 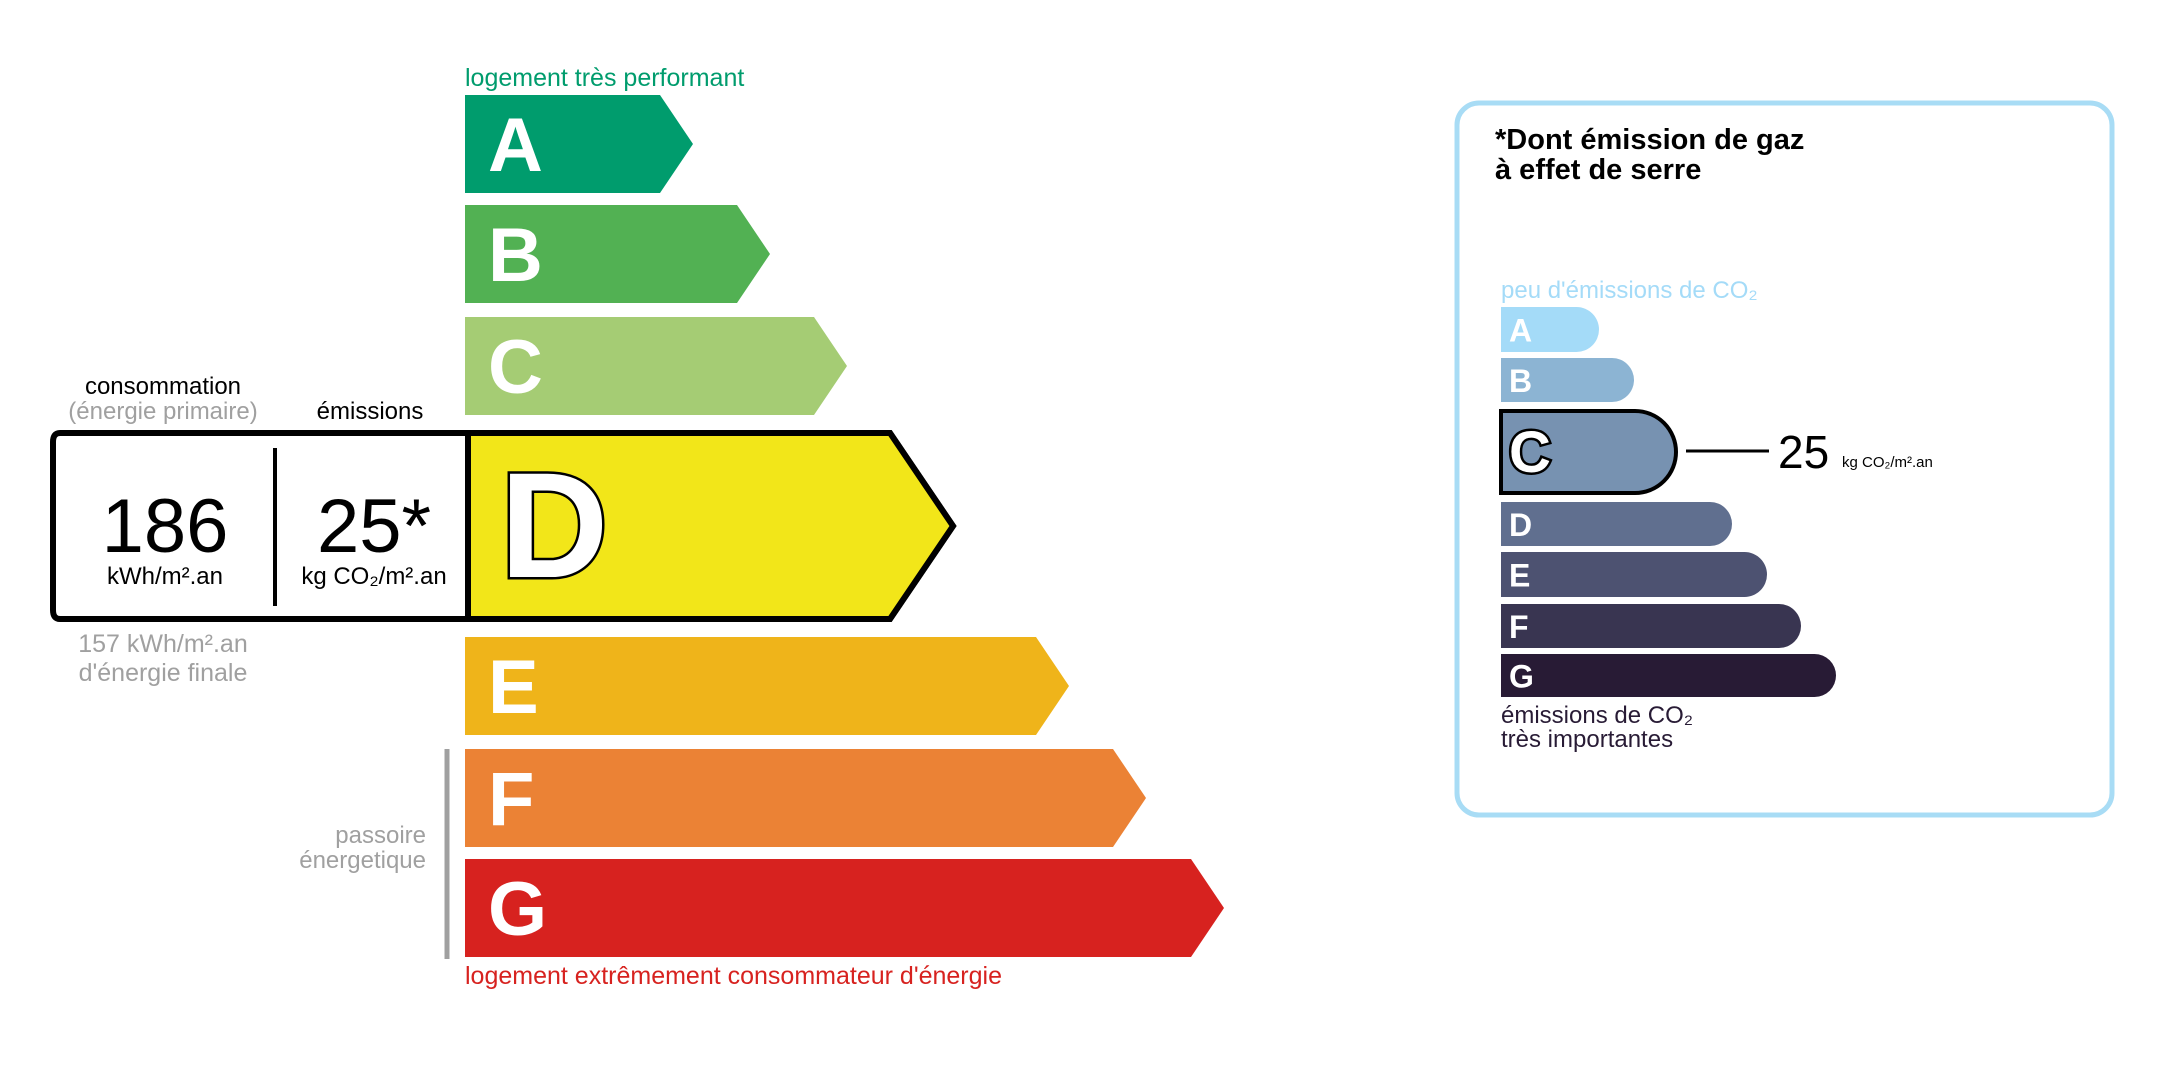 What do you see at coordinates (1616, 524) in the screenshot?
I see `ges-bar-d` at bounding box center [1616, 524].